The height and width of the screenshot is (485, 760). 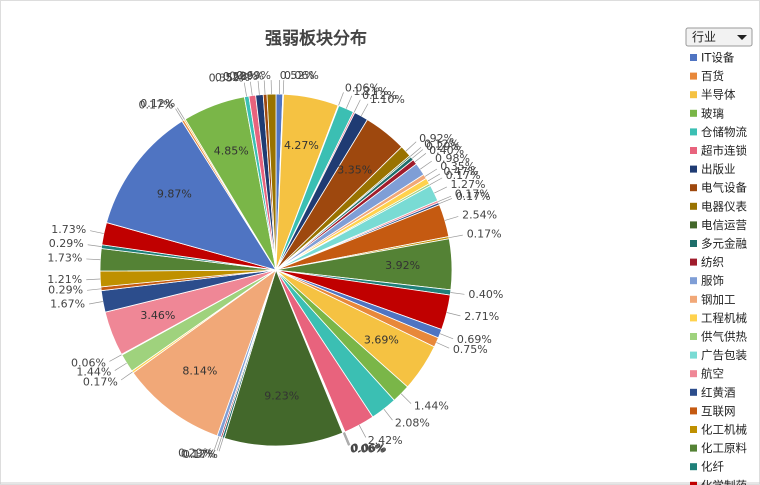 What do you see at coordinates (316, 38) in the screenshot?
I see `chart-title: 强弱板块分布` at bounding box center [316, 38].